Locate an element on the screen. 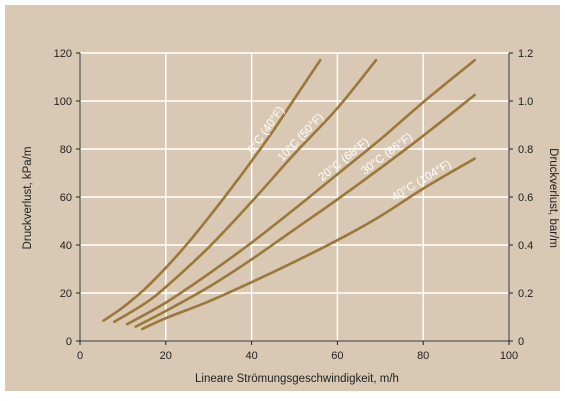 This screenshot has height=401, width=565. y-left-tick-label: 40 is located at coordinates (66, 246).